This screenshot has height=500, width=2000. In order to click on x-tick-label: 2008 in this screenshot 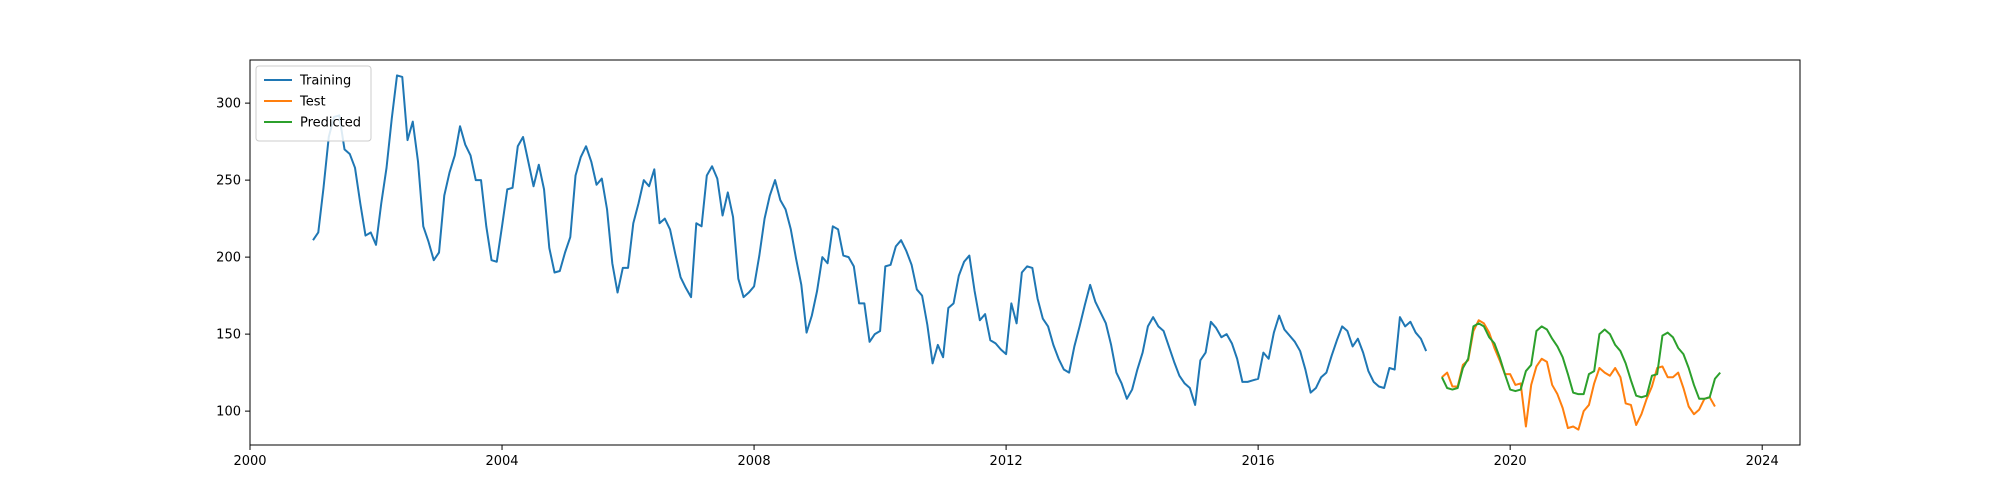, I will do `click(754, 461)`.